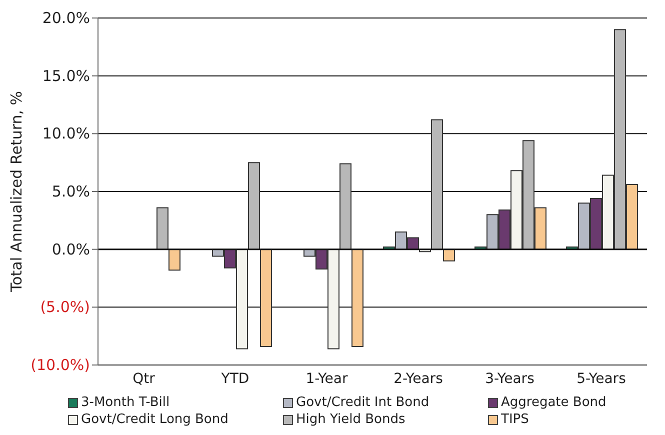  What do you see at coordinates (66, 18) in the screenshot?
I see `y-tick-label: 20.0%` at bounding box center [66, 18].